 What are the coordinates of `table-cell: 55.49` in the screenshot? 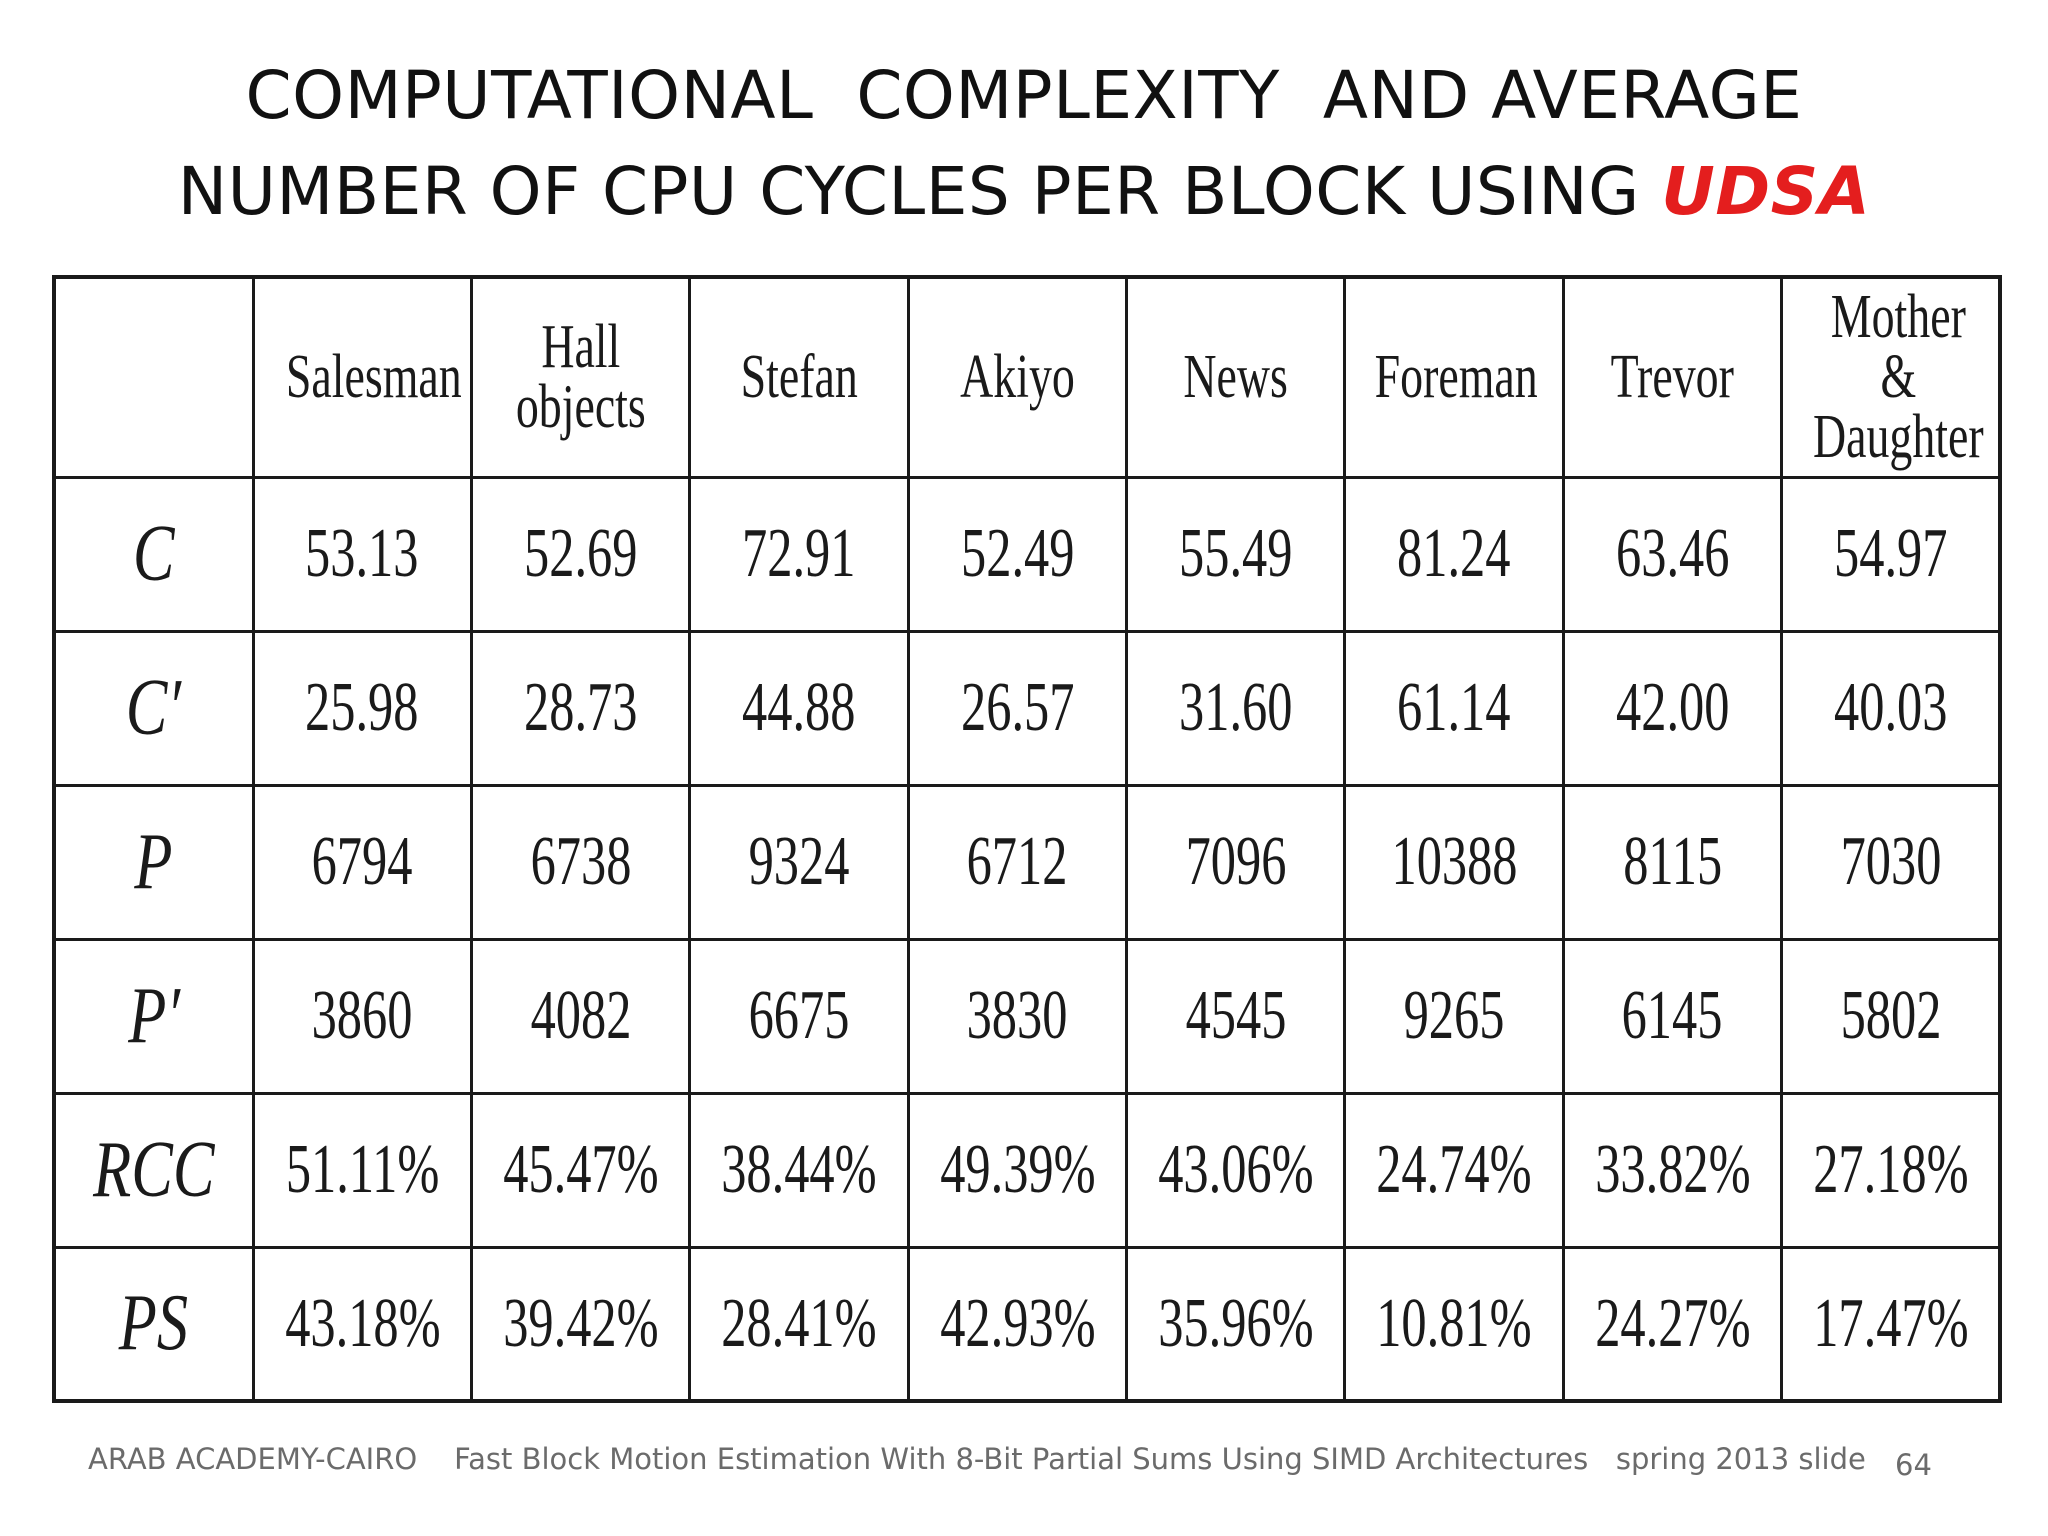 It's located at (1235, 554).